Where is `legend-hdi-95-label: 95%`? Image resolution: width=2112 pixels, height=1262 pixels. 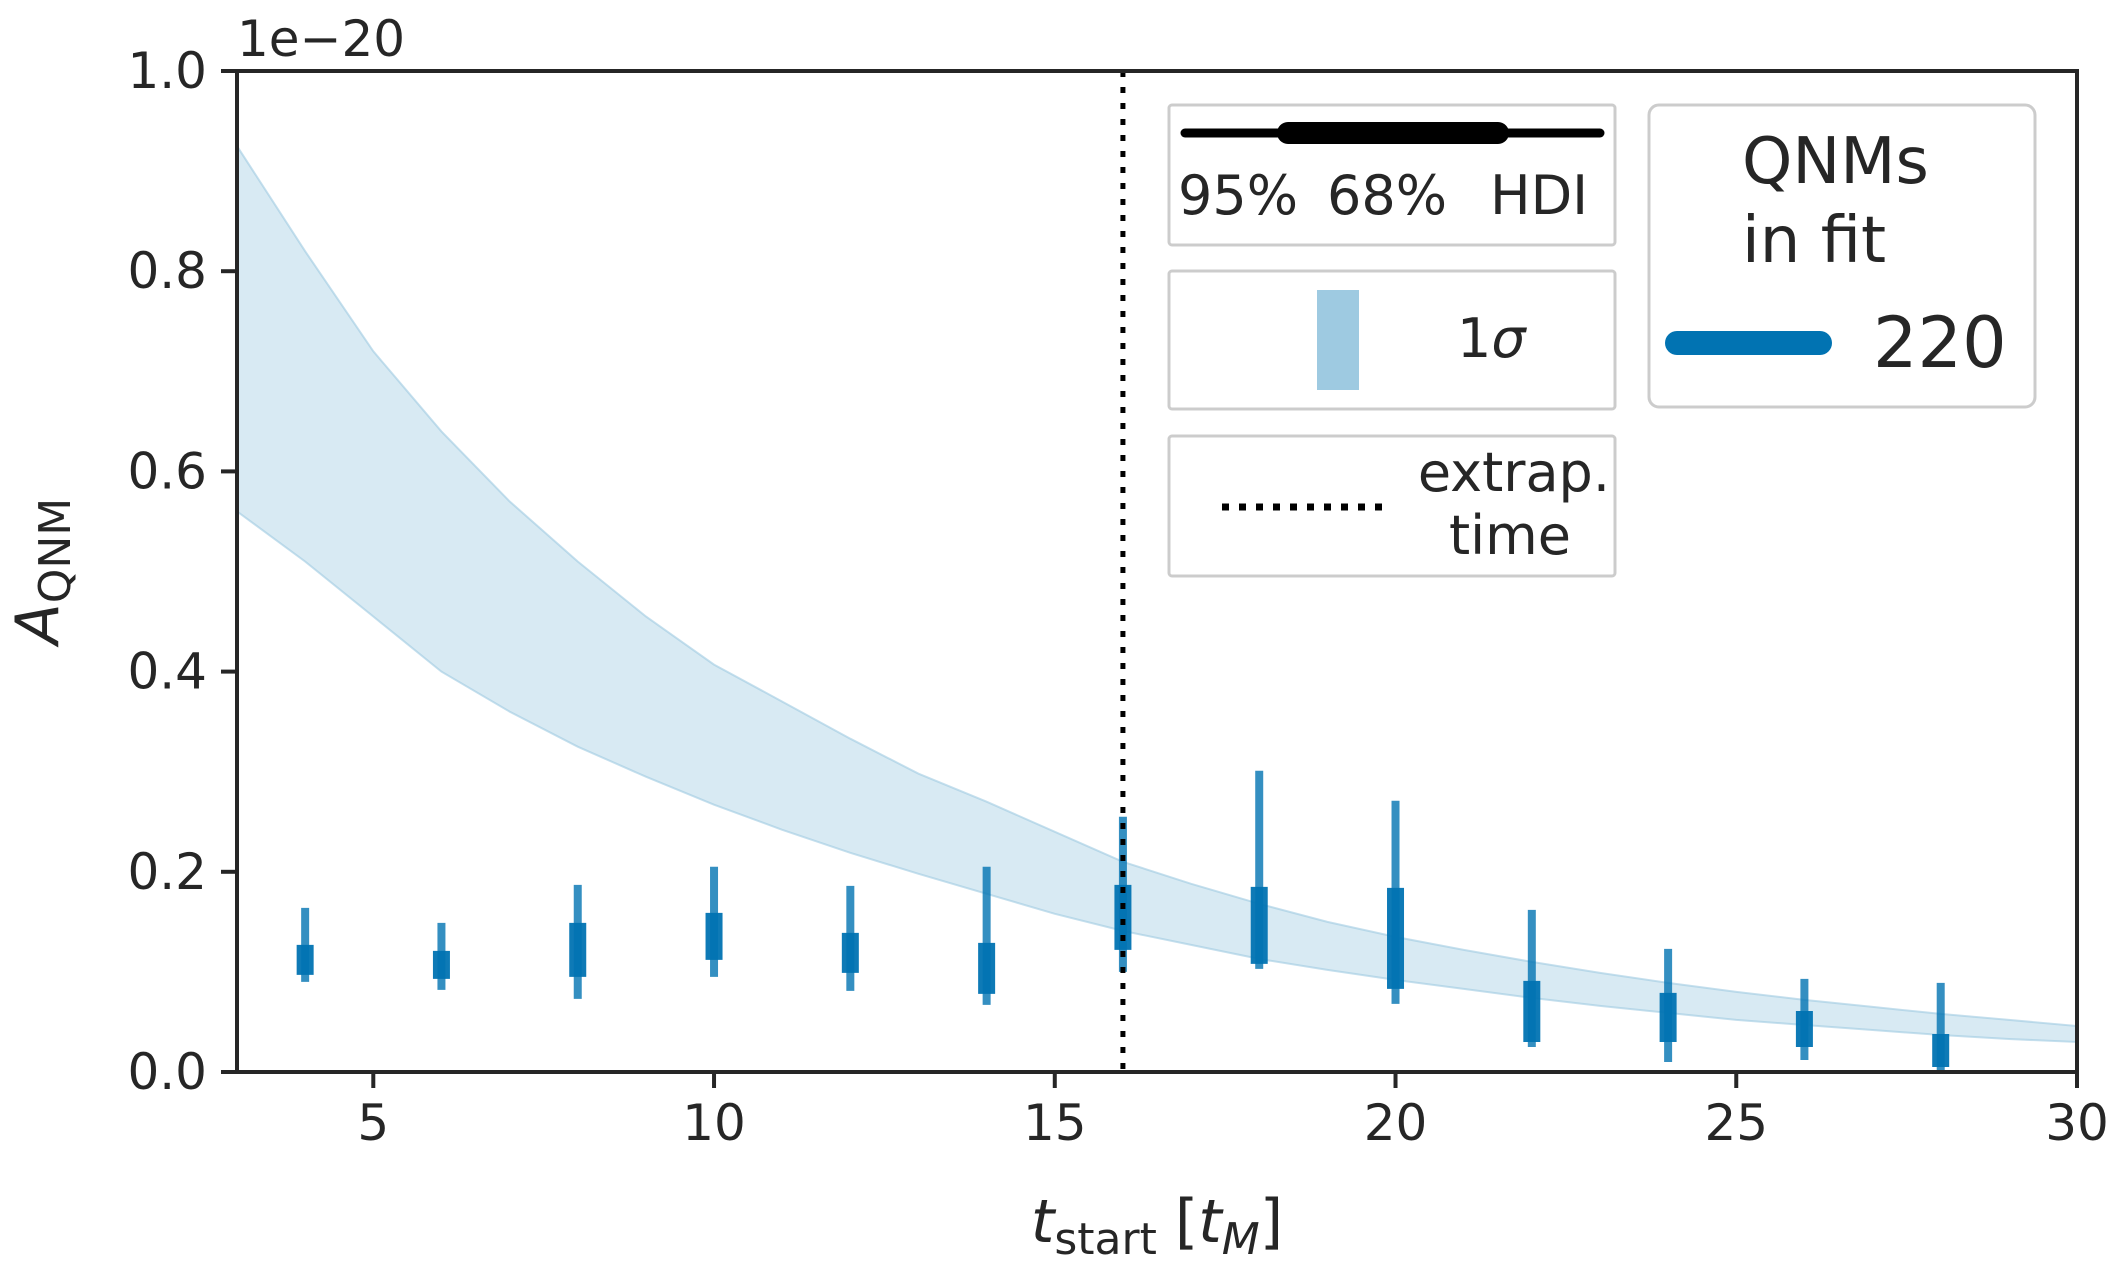 legend-hdi-95-label: 95% is located at coordinates (1238, 195).